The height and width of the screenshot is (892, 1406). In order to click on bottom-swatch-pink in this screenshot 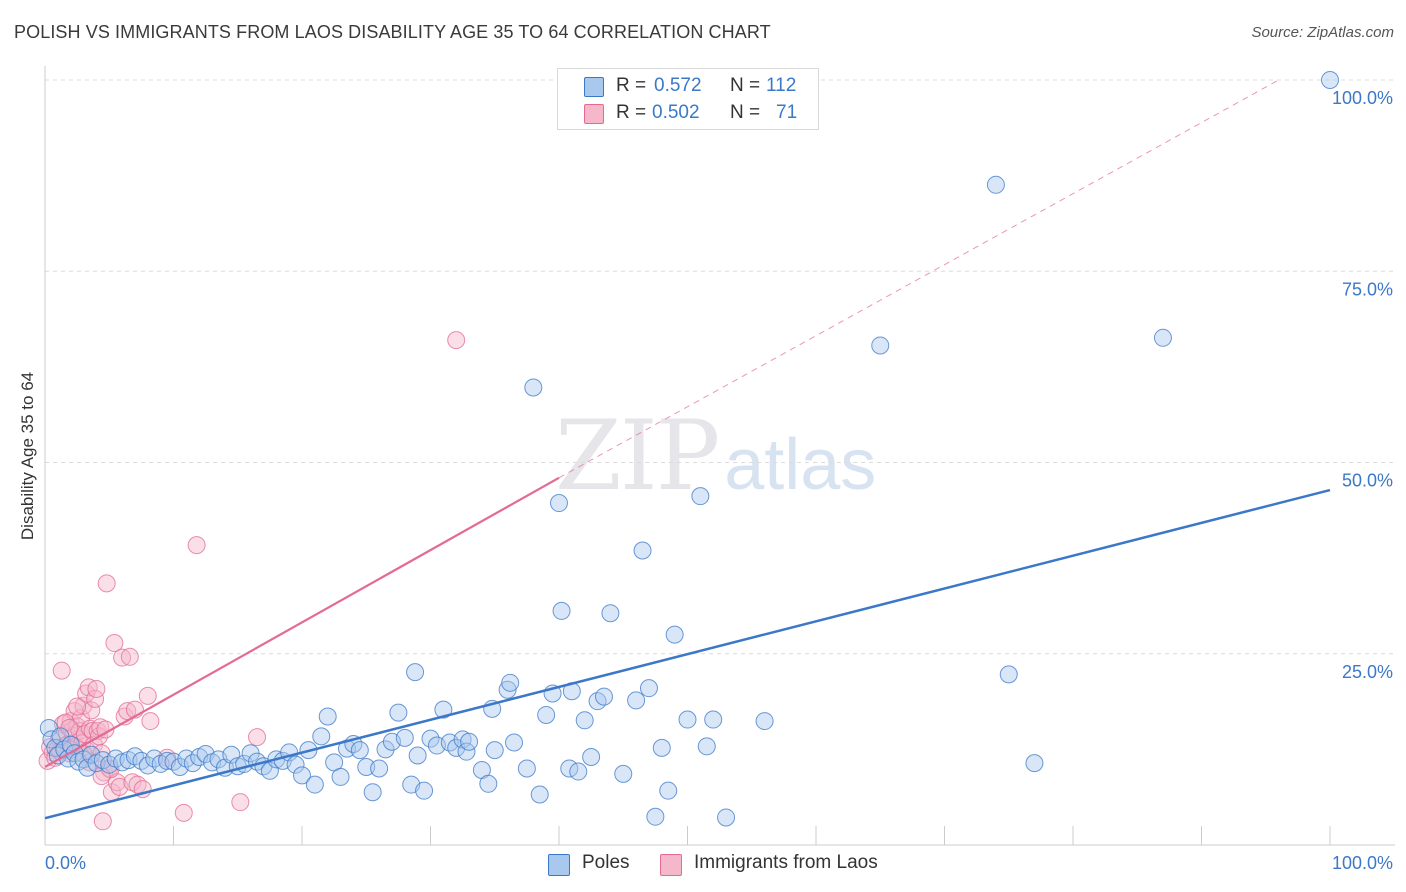, I will do `click(671, 865)`.